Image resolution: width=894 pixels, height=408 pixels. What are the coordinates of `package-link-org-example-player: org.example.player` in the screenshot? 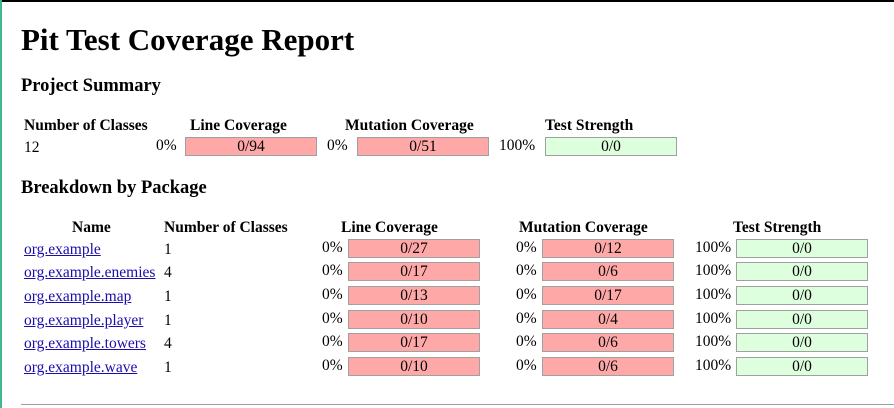 It's located at (84, 320).